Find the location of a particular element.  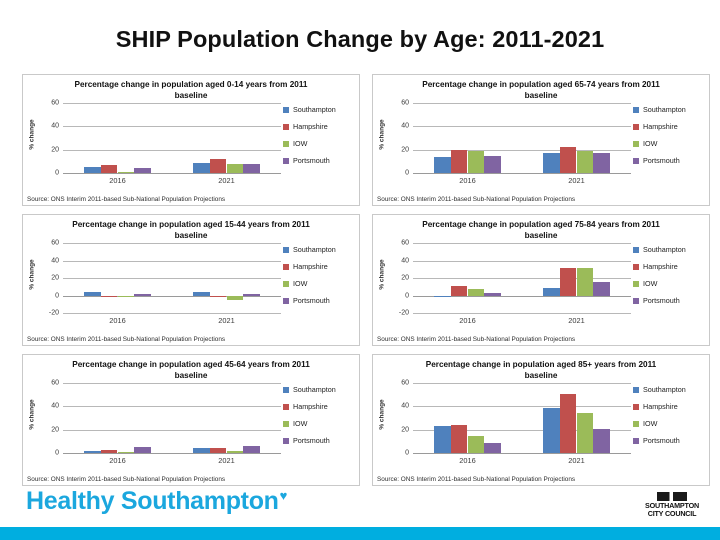

bar-portsmouth-2016 is located at coordinates (493, 447).